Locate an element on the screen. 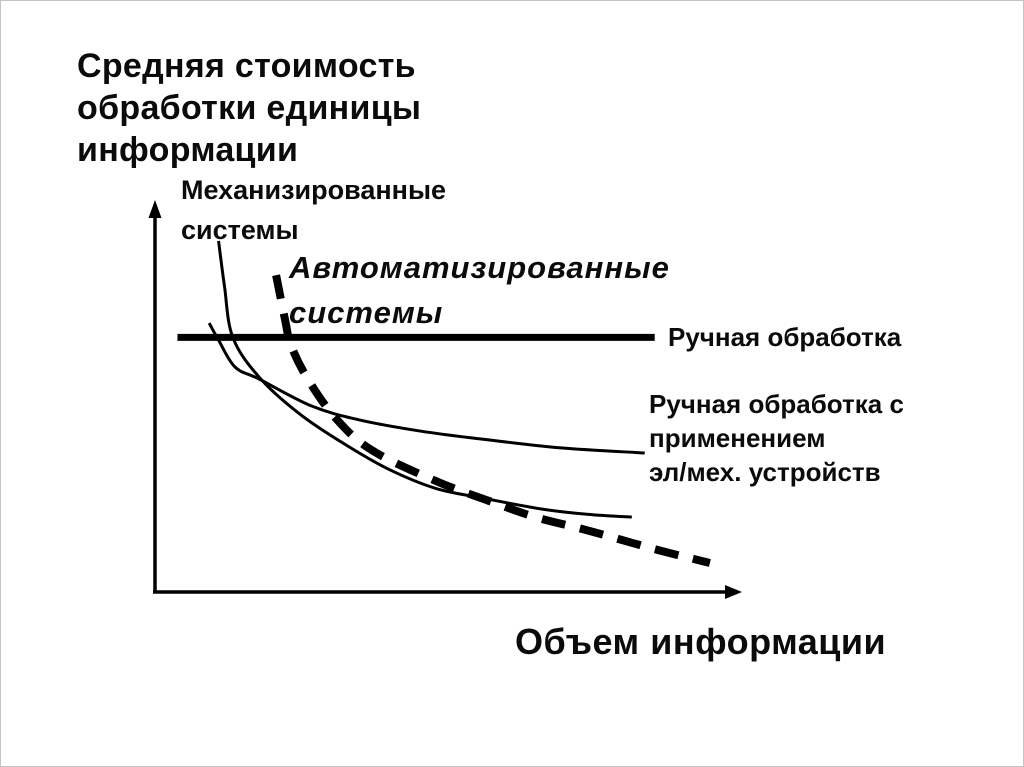  curve-mechanized is located at coordinates (424, 379).